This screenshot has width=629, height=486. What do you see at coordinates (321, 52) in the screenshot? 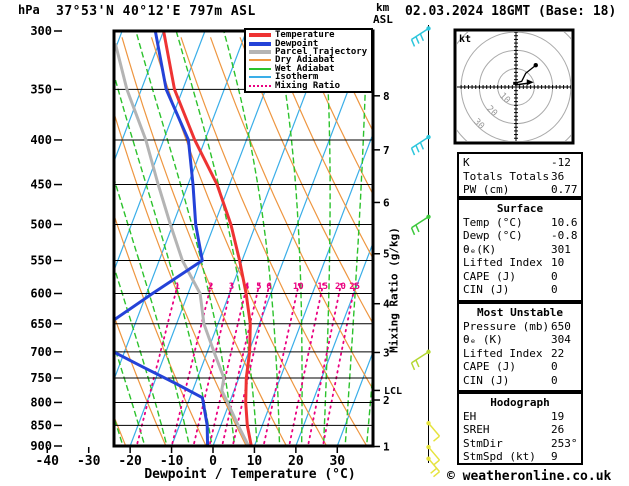
I see `legend-label: Parcel Trajectory` at bounding box center [321, 52].